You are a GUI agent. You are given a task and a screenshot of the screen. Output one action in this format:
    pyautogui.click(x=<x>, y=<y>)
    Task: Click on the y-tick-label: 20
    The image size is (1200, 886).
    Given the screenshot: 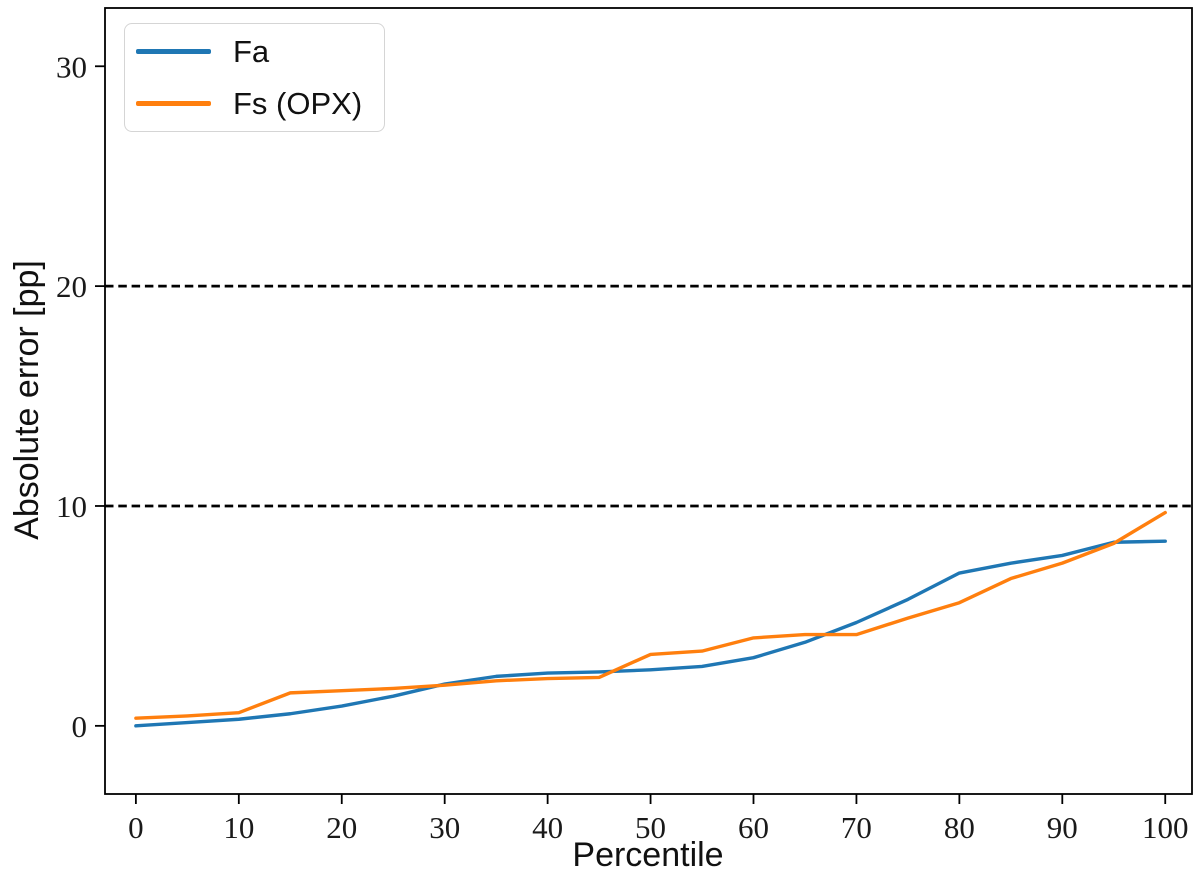 What is the action you would take?
    pyautogui.click(x=71, y=286)
    